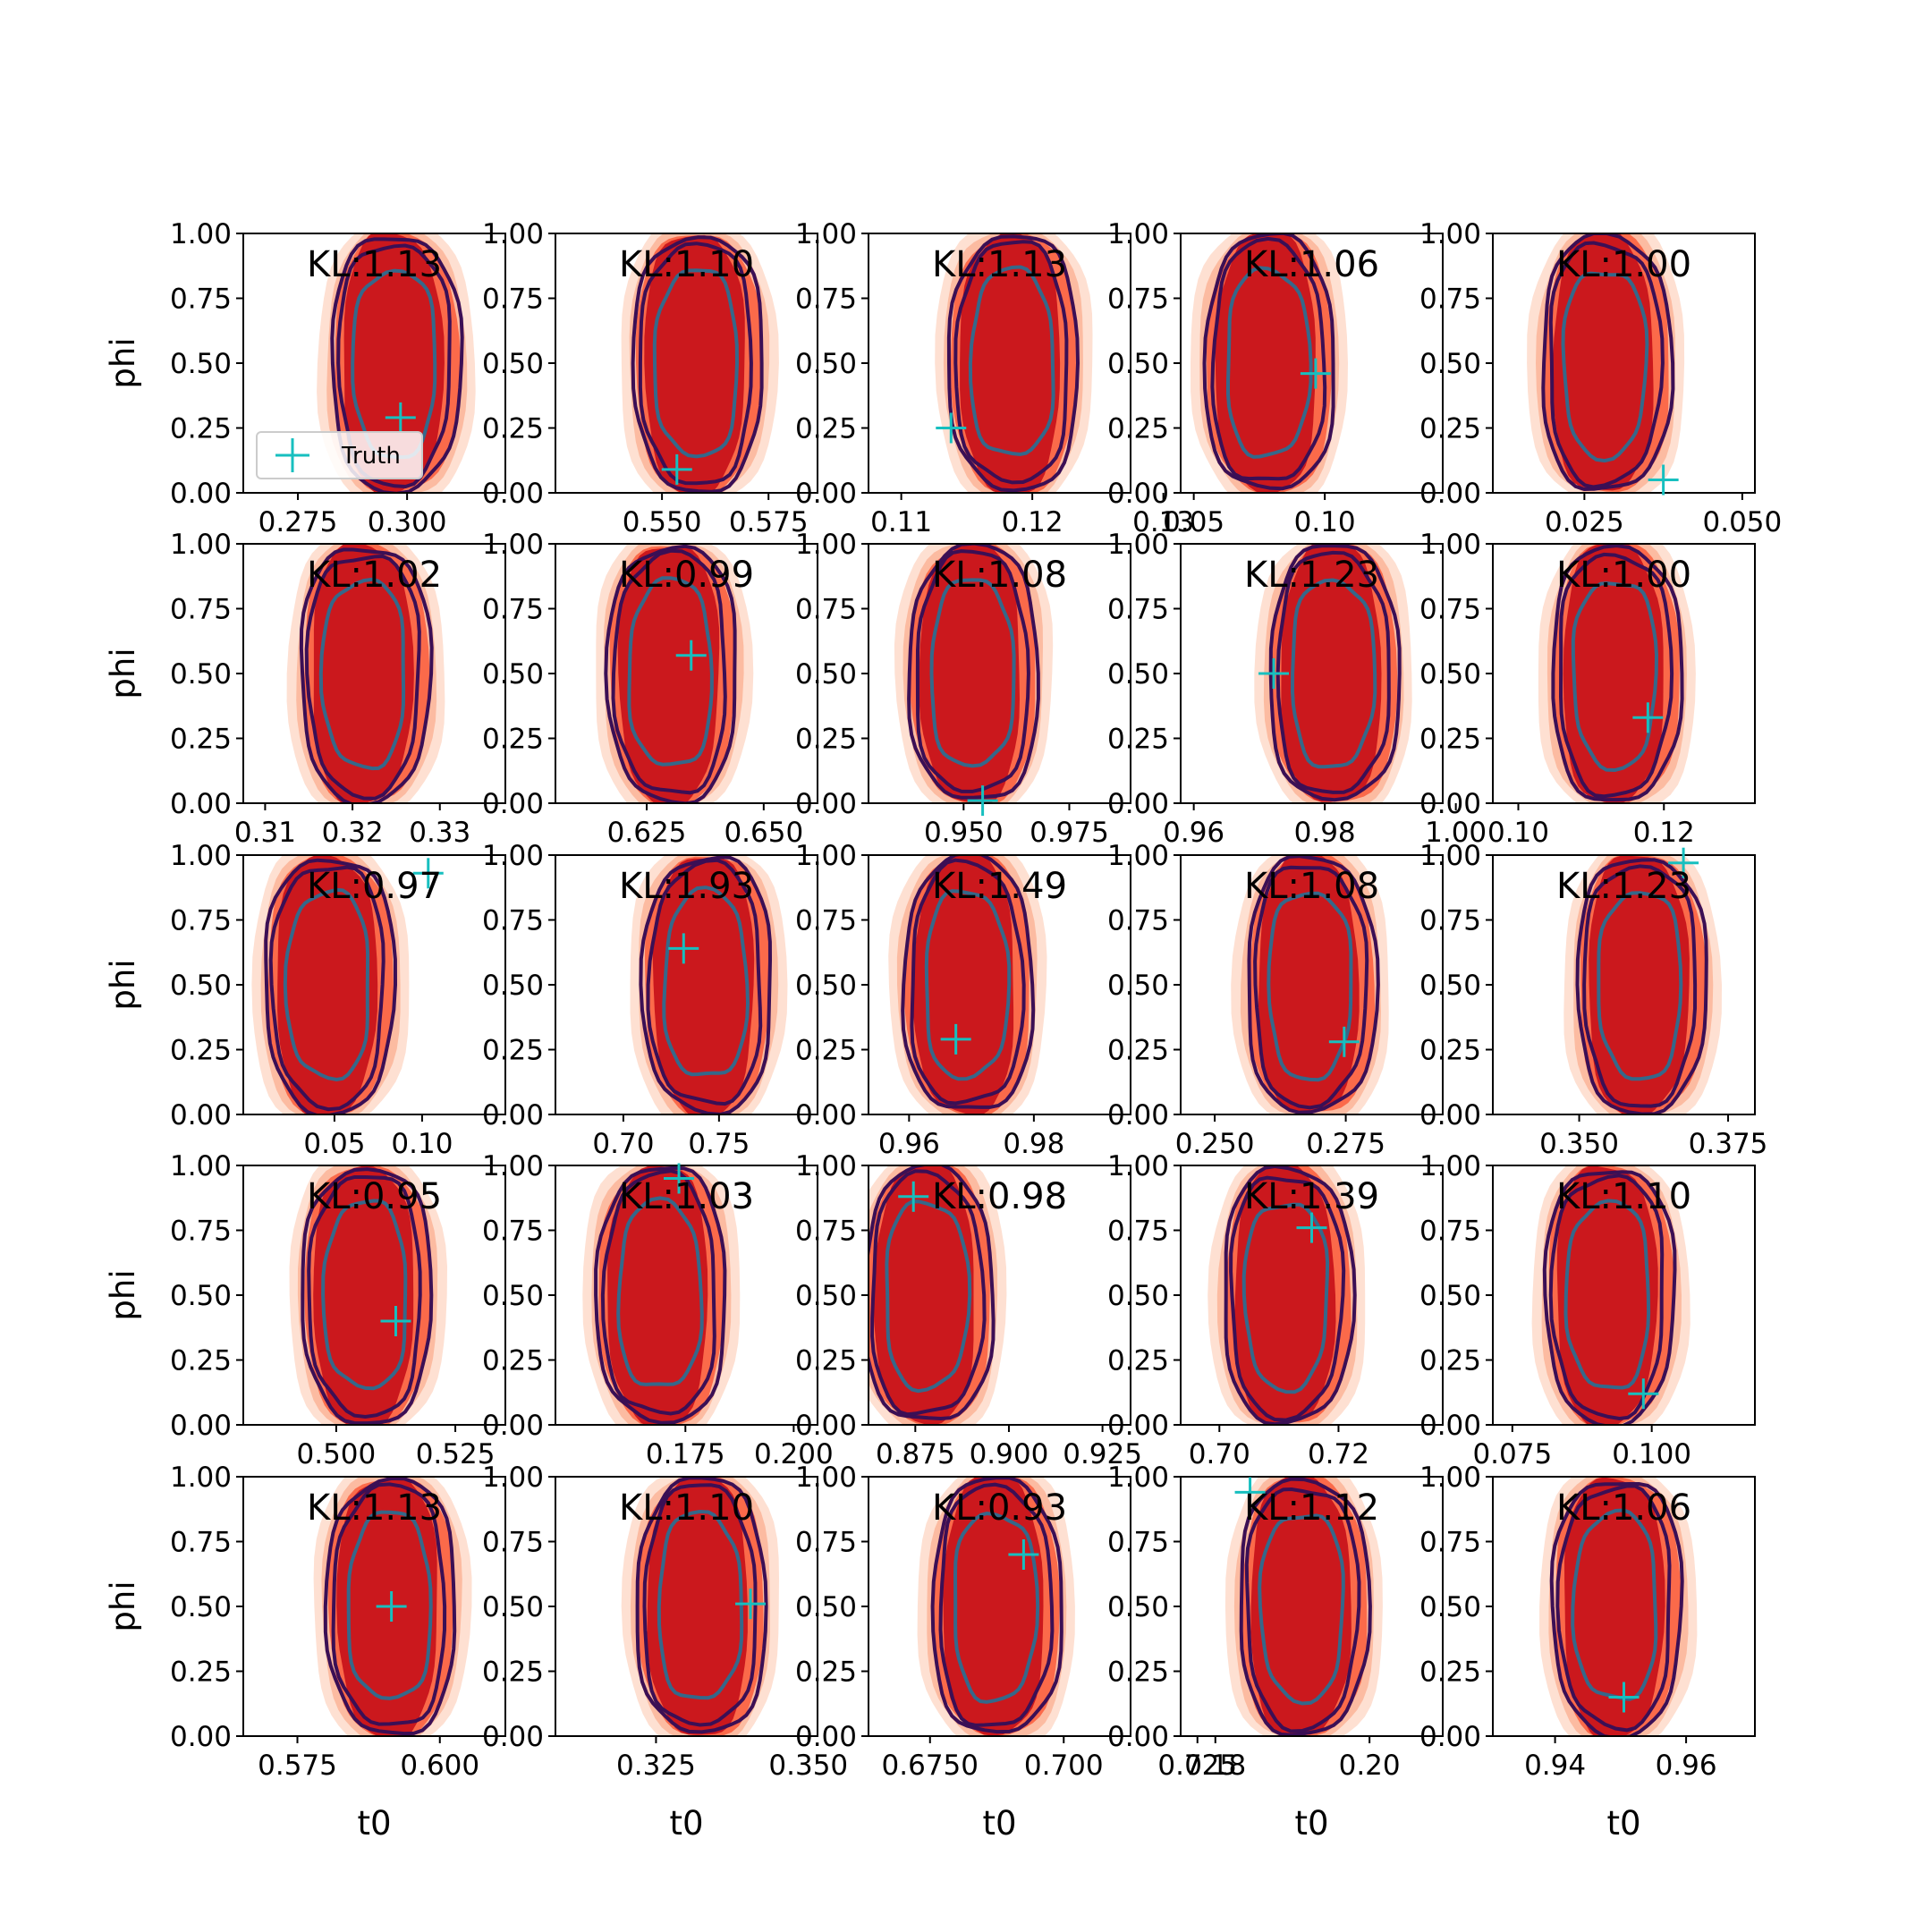 This screenshot has width=1932, height=1932. I want to click on panel: 0.00 0.25 0.50 0.75 1.00 0.96 0.98 KL:1.49, so click(963, 1000).